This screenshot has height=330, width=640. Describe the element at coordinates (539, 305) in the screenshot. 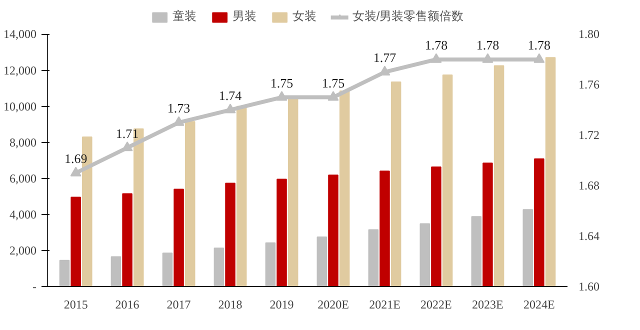

I see `x-tick-label: 2024E` at that location.